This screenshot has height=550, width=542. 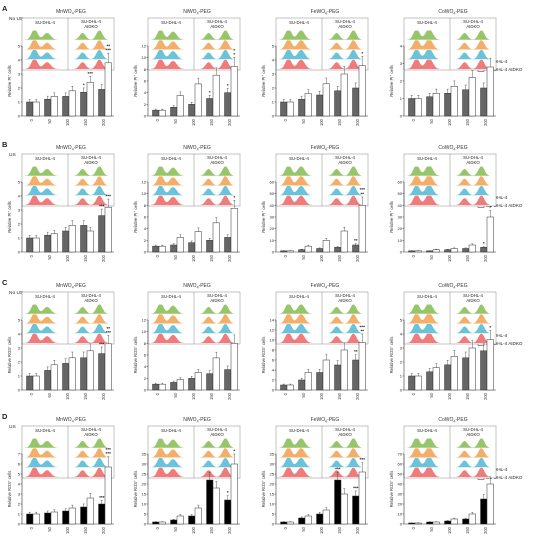 What do you see at coordinates (452, 420) in the screenshot?
I see `chart-title: CoWO4-PEG` at bounding box center [452, 420].